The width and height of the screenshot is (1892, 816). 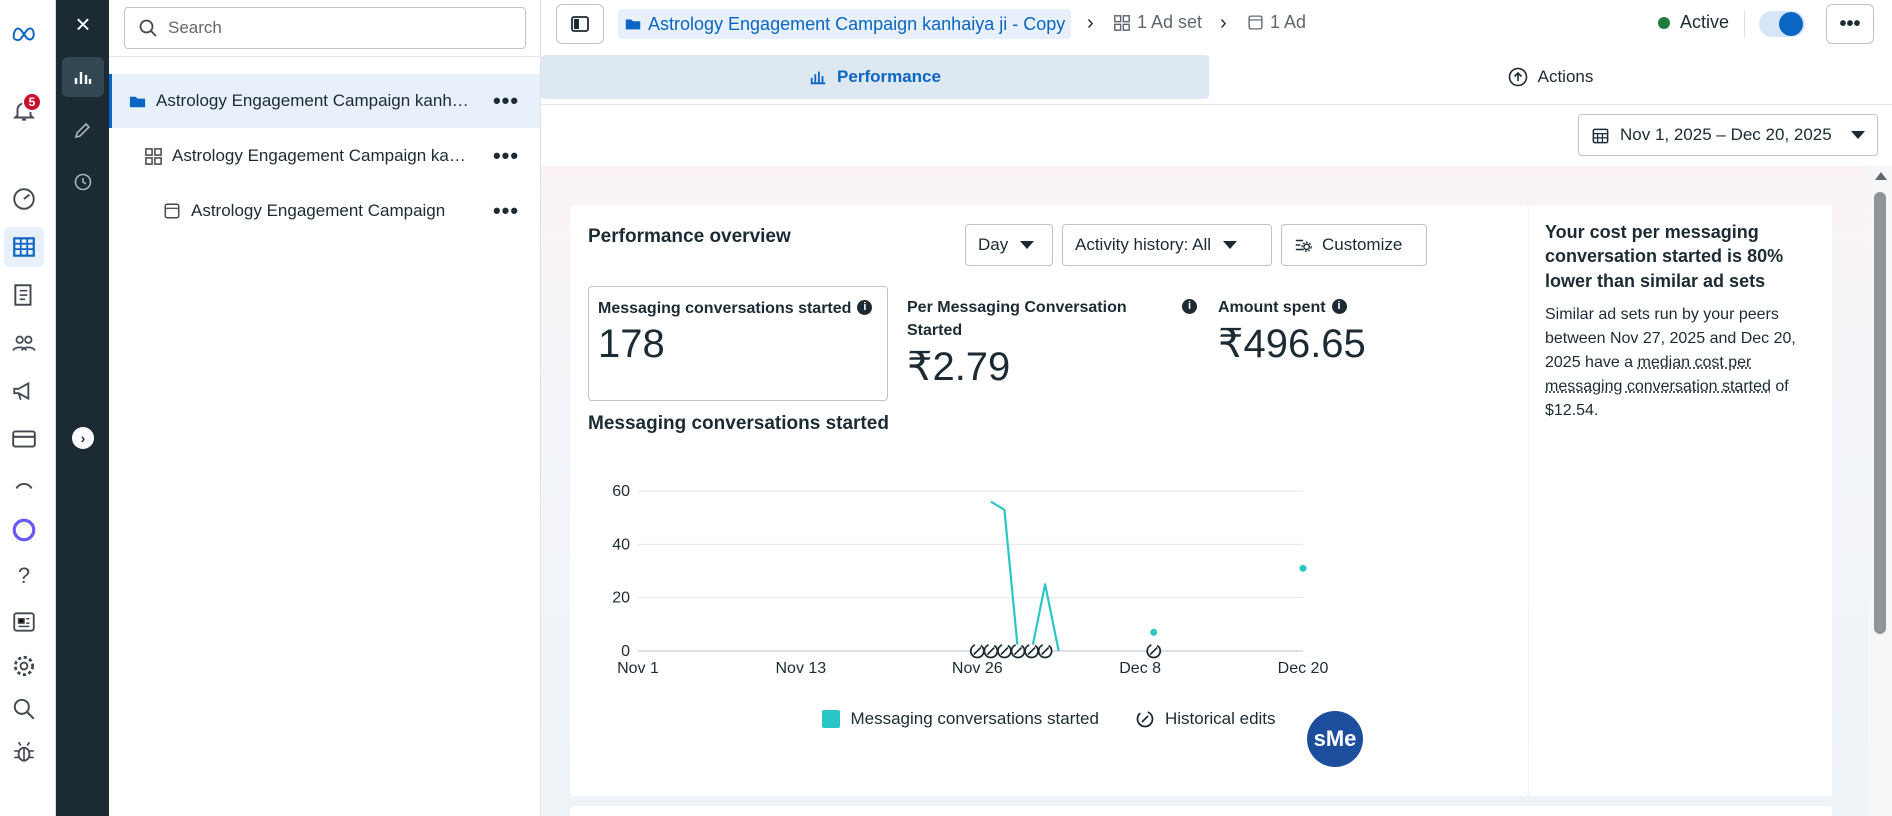 I want to click on status-dot, so click(x=1664, y=22).